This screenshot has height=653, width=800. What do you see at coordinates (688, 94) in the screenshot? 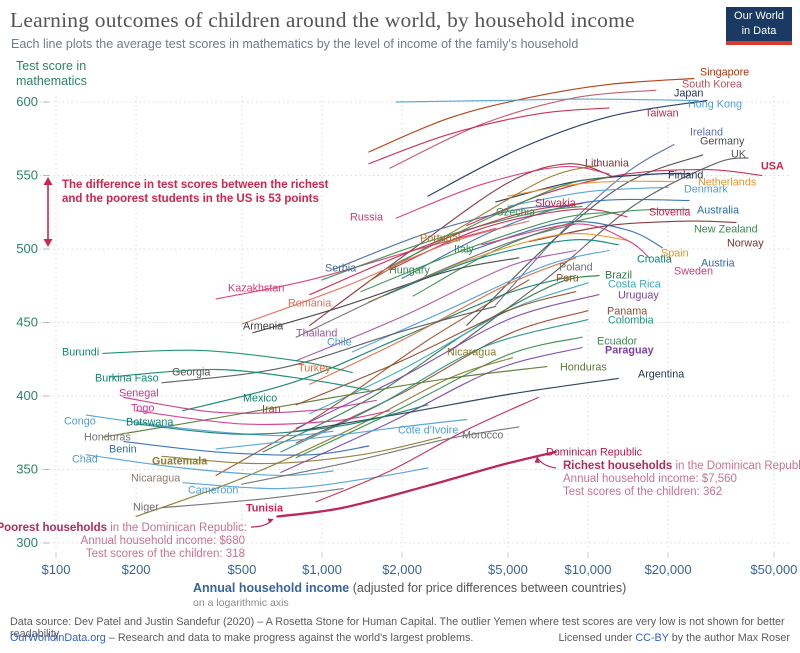
I see `country-label-japan: Japan` at bounding box center [688, 94].